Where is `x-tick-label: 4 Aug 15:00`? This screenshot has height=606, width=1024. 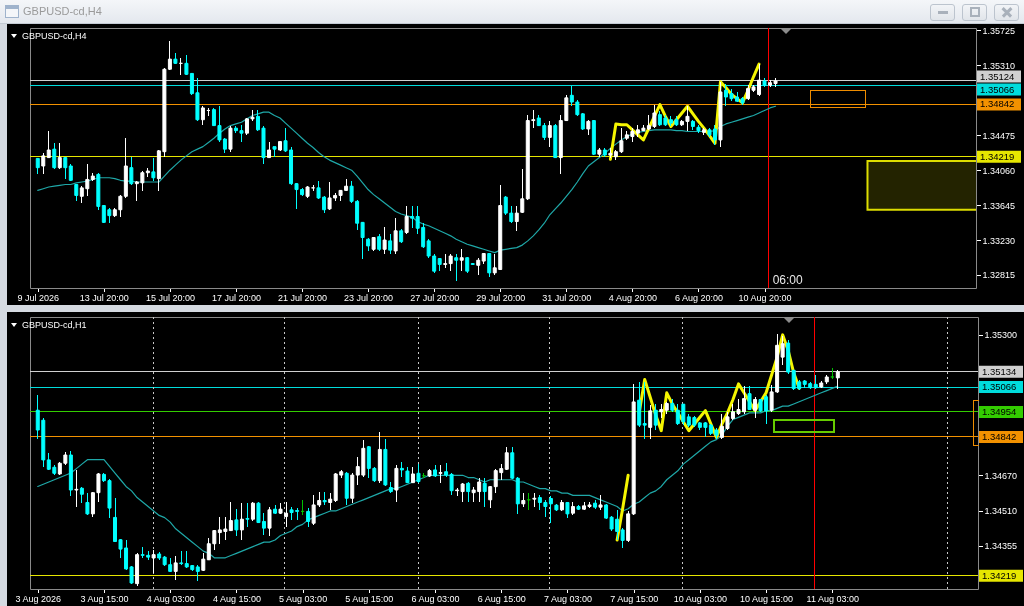 x-tick-label: 4 Aug 15:00 is located at coordinates (236, 598).